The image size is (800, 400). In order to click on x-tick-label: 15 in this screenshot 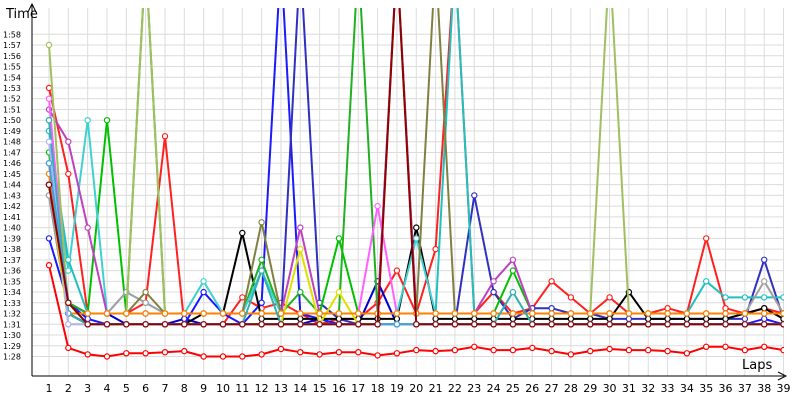, I will do `click(320, 388)`.